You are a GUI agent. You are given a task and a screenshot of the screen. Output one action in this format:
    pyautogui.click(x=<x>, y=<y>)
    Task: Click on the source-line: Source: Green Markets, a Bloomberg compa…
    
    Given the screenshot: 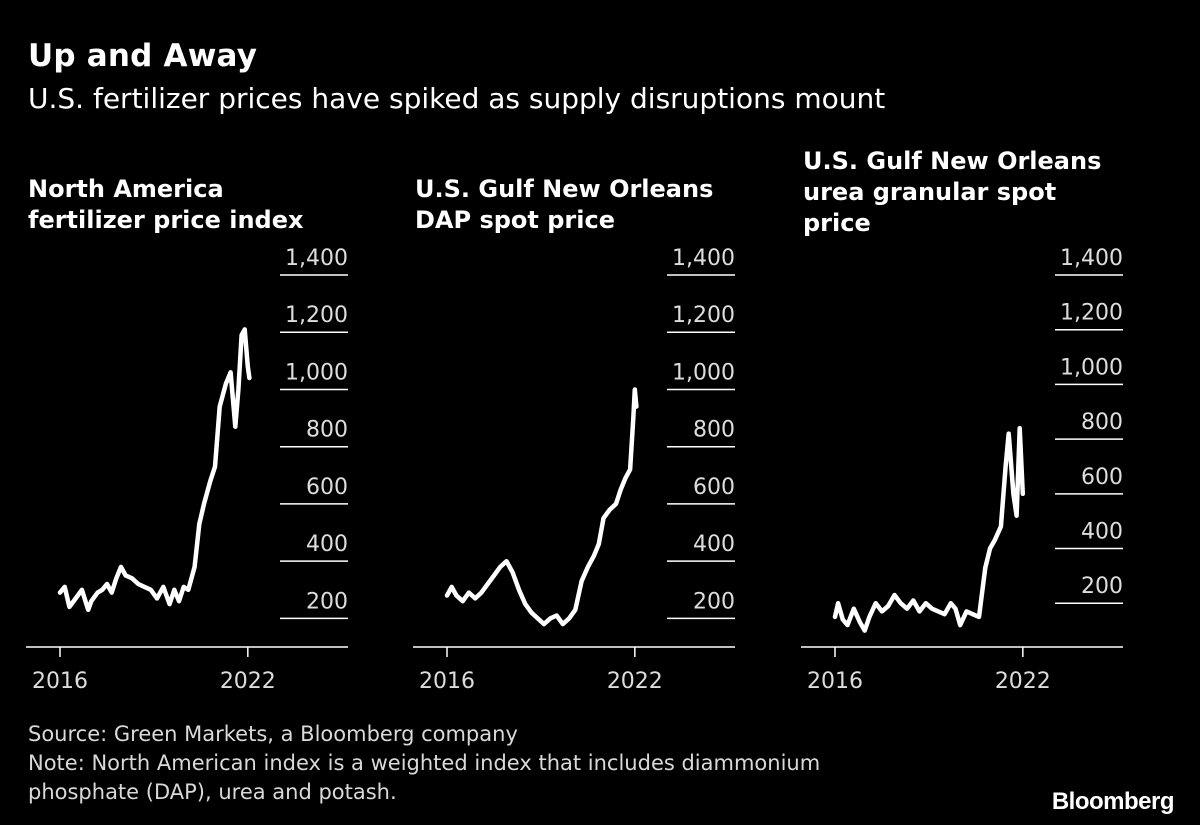 What is the action you would take?
    pyautogui.click(x=273, y=734)
    